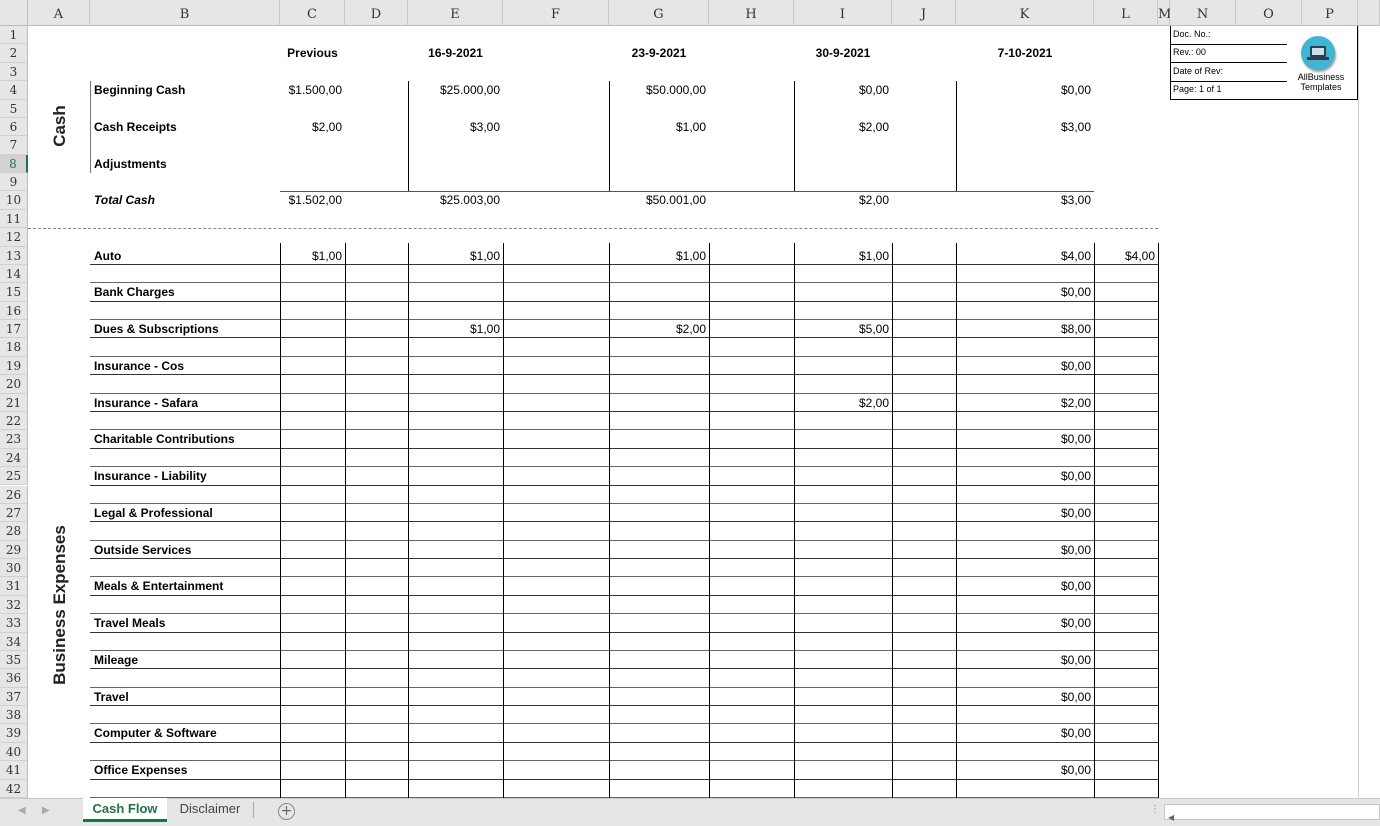  Describe the element at coordinates (14, 586) in the screenshot. I see `row-header-31: 31` at that location.